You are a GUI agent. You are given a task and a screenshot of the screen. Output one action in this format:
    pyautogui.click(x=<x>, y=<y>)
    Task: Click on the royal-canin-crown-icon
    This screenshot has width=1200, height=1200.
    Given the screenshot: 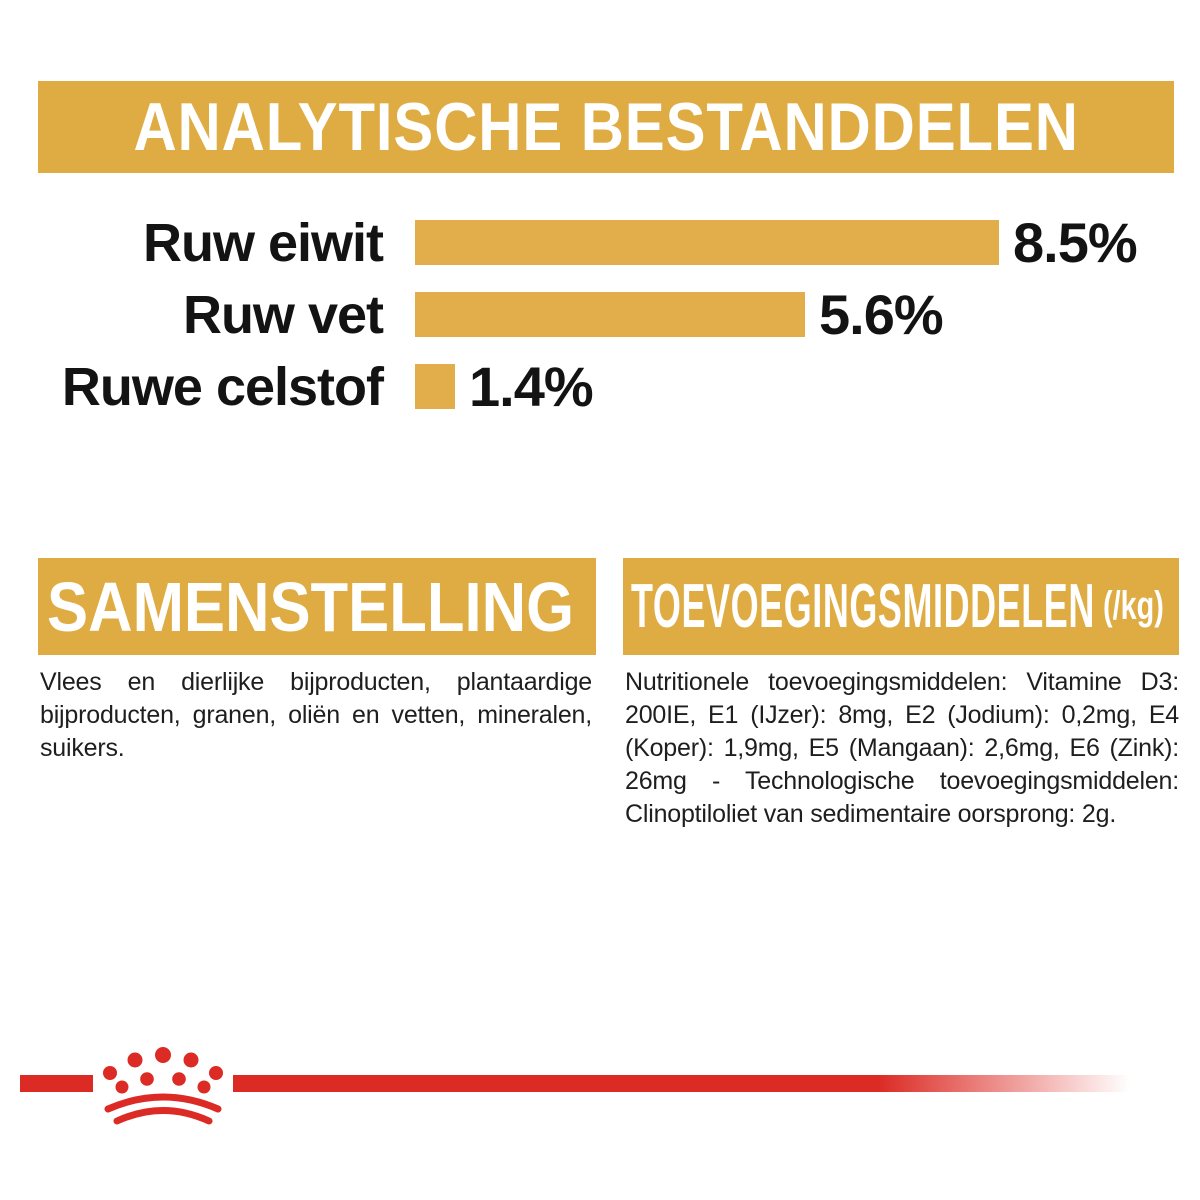 What is the action you would take?
    pyautogui.click(x=163, y=1086)
    